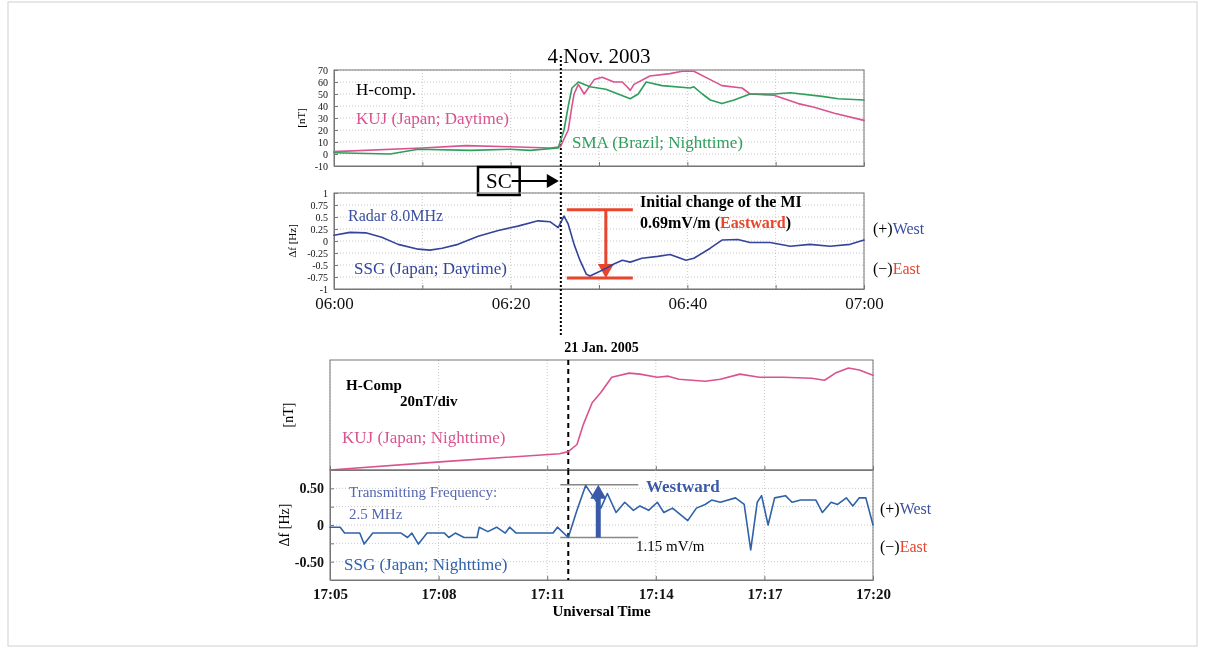 This screenshot has width=1205, height=650. Describe the element at coordinates (319, 229) in the screenshot. I see `y-tick-label: 0.25` at that location.